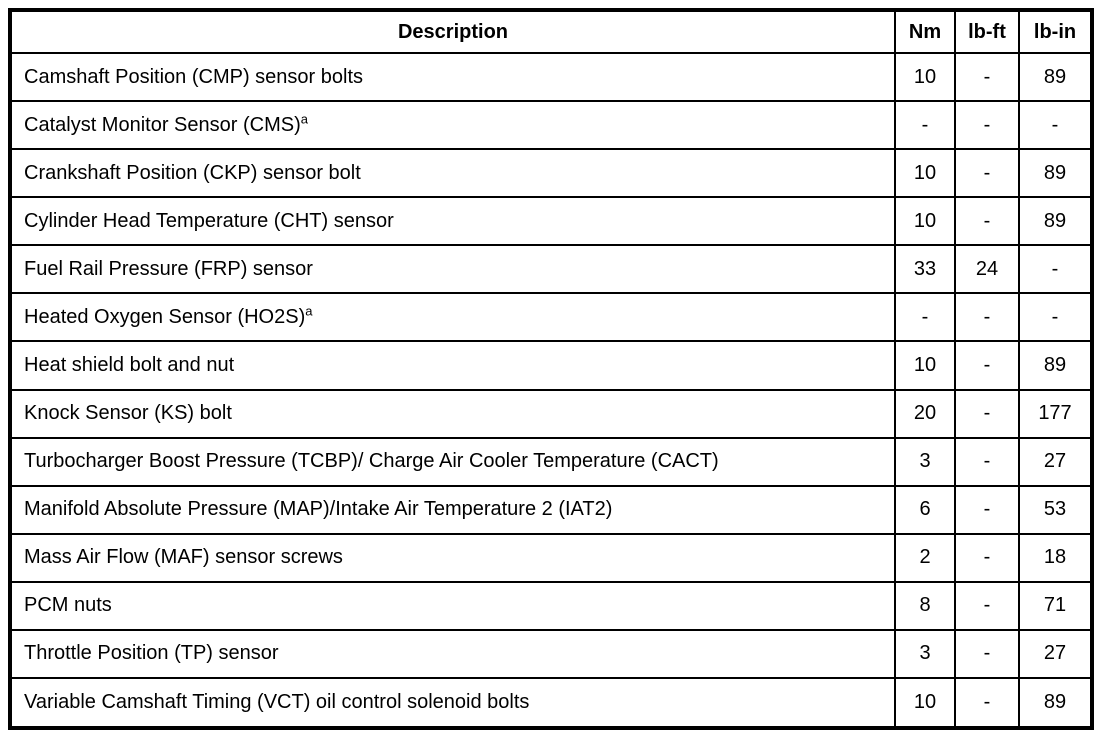 The height and width of the screenshot is (738, 1120). What do you see at coordinates (452, 365) in the screenshot?
I see `description-cell: Heat shield bolt and nut` at bounding box center [452, 365].